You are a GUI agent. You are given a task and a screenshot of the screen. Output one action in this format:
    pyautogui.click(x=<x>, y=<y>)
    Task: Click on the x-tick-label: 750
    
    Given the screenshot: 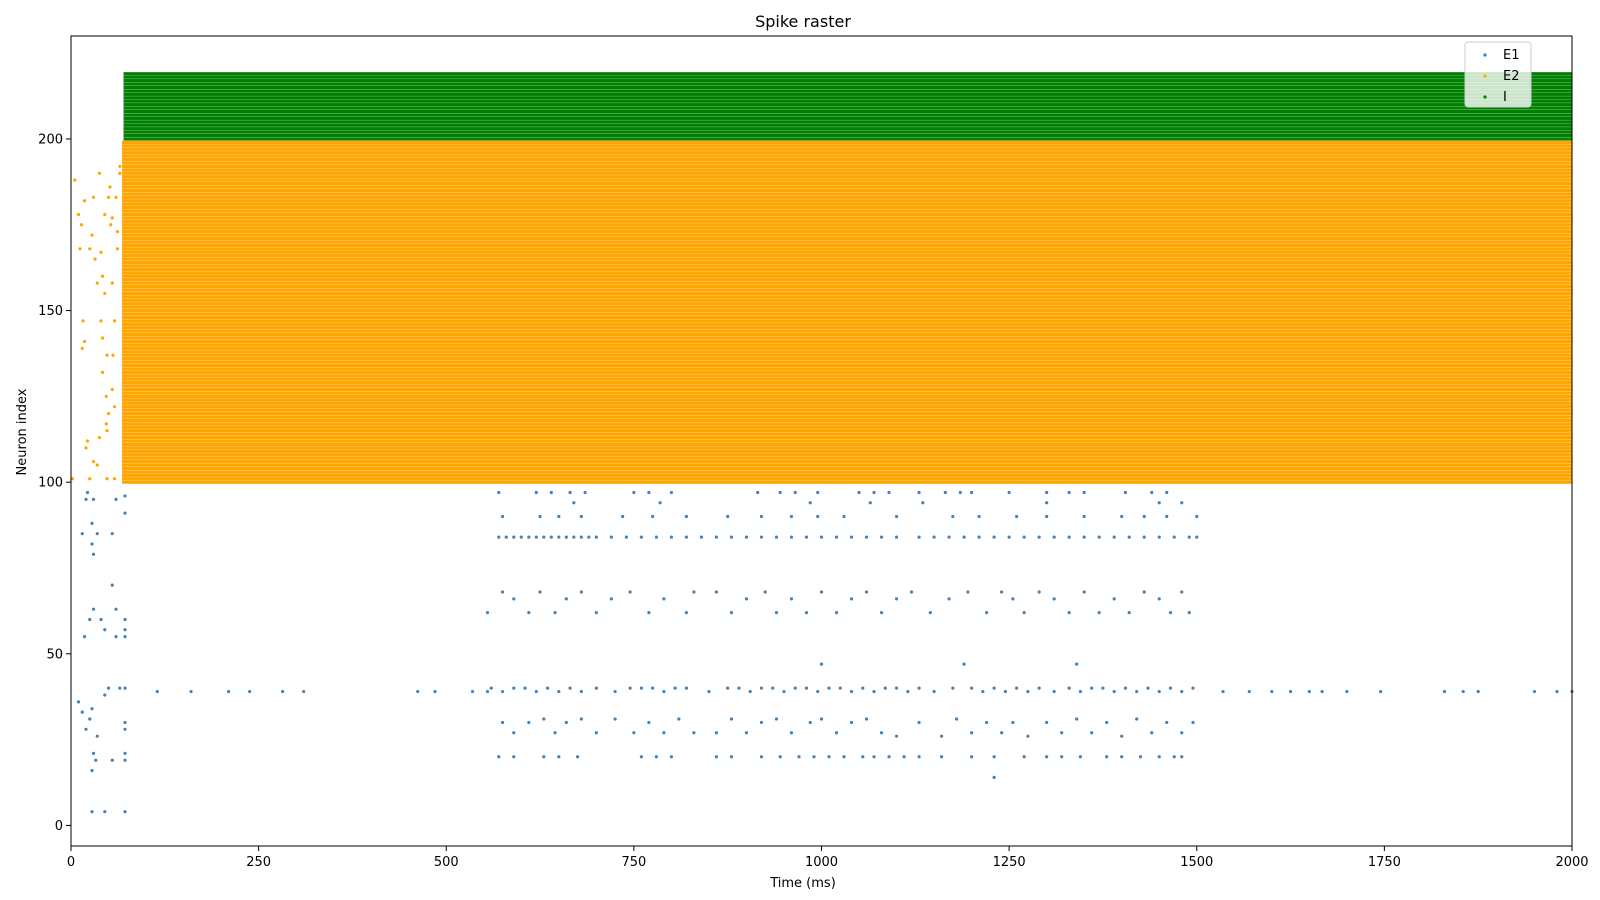 What is the action you would take?
    pyautogui.click(x=633, y=862)
    